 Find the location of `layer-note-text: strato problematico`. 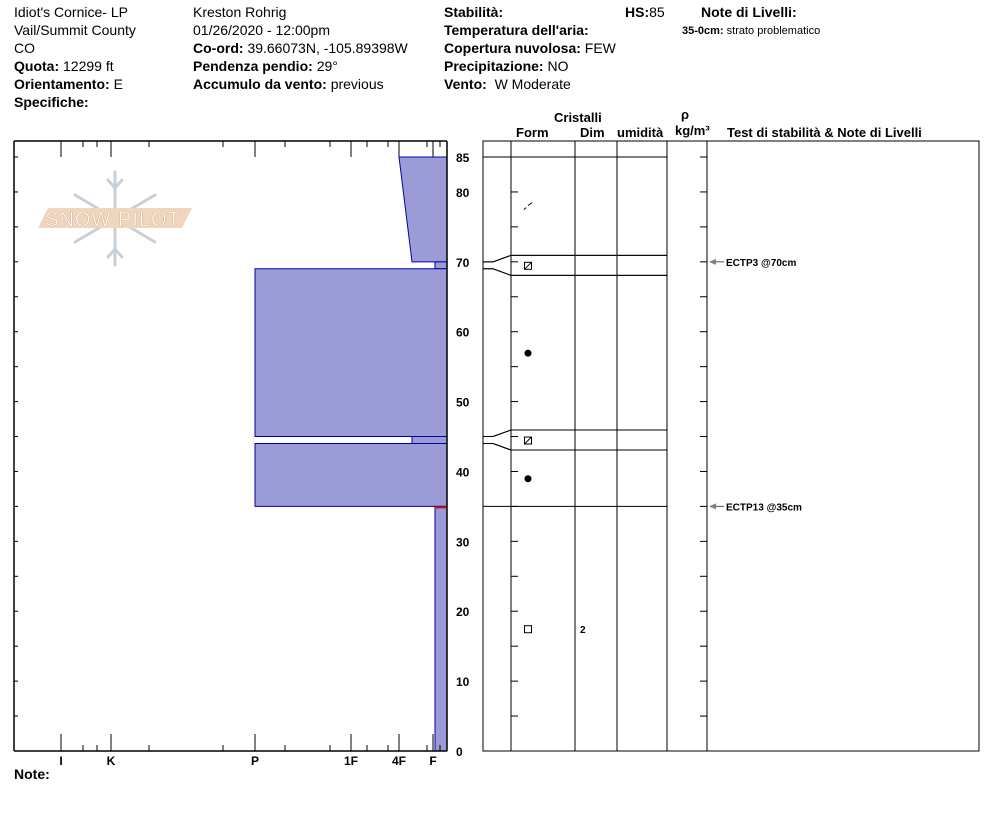

layer-note-text: strato problematico is located at coordinates (773, 31).